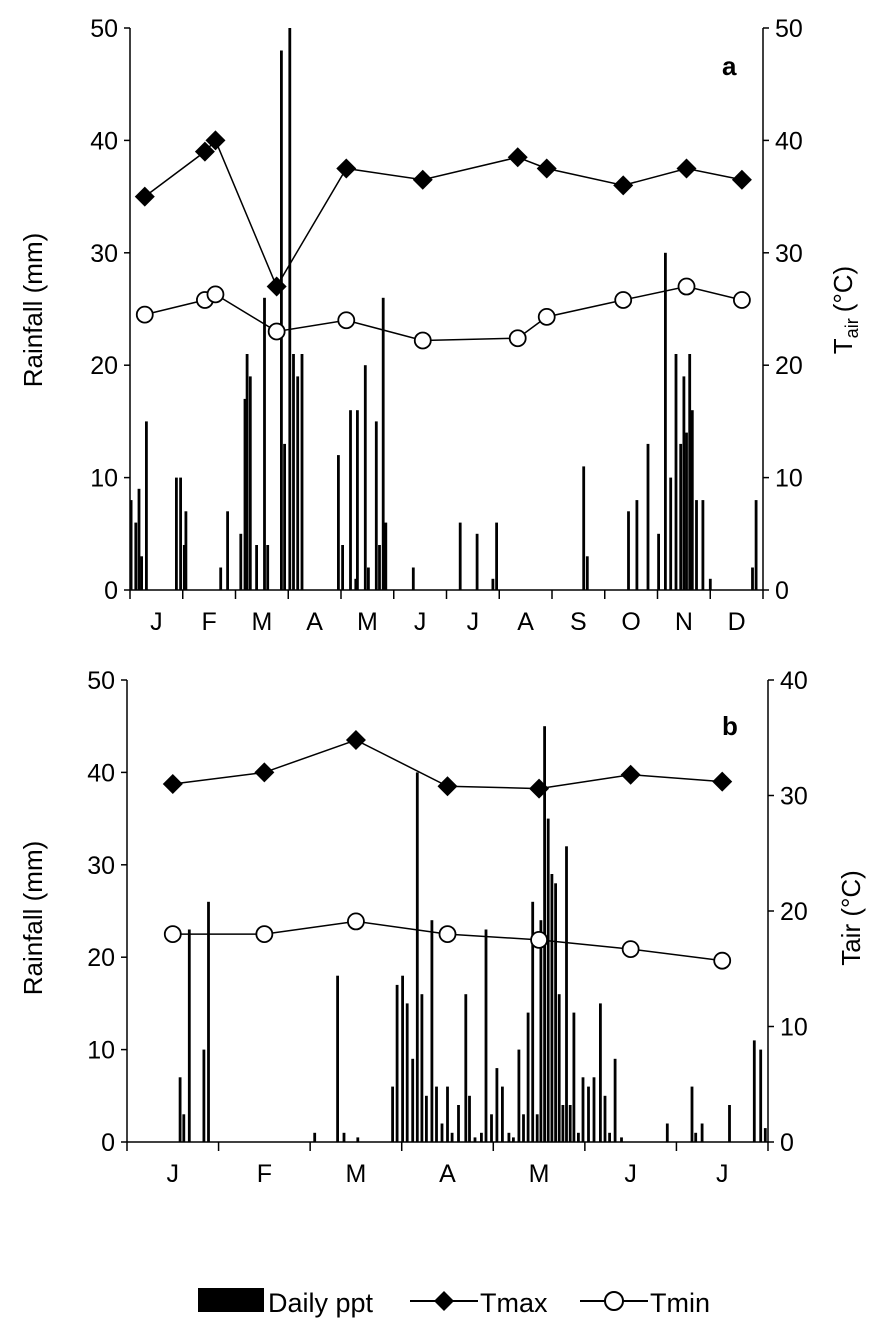 The width and height of the screenshot is (882, 1323). Describe the element at coordinates (787, 1143) in the screenshot. I see `y-tick-label-right: 0` at that location.